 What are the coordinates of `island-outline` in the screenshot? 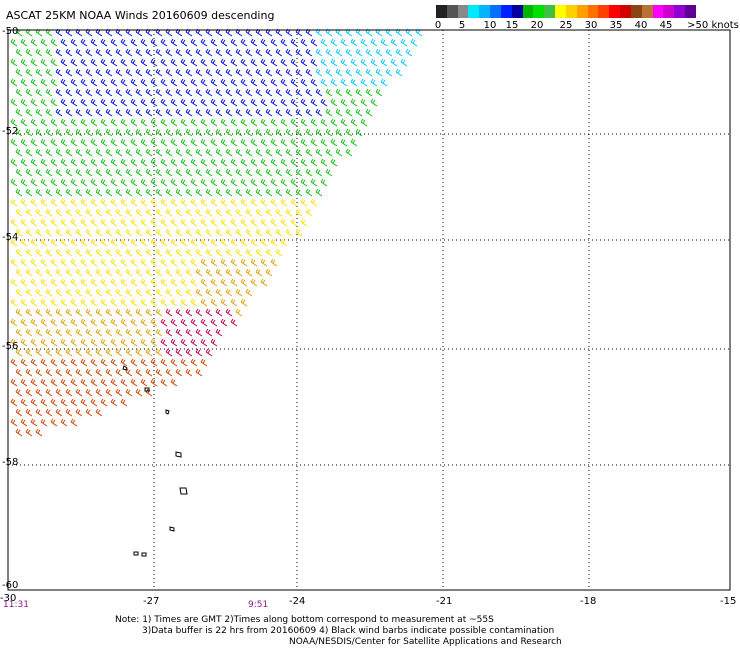 It's located at (144, 554).